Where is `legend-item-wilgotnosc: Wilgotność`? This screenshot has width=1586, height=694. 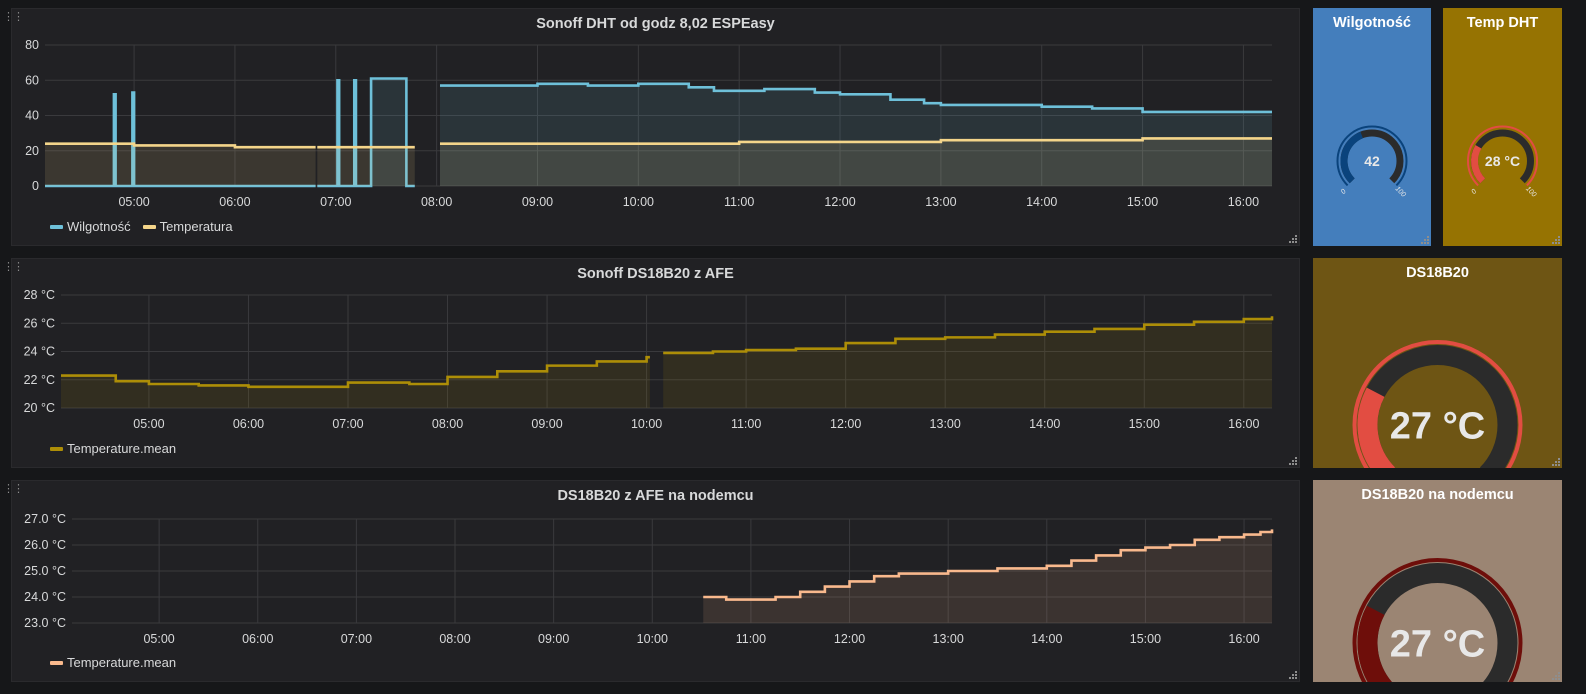
legend-item-wilgotnosc: Wilgotność is located at coordinates (90, 226).